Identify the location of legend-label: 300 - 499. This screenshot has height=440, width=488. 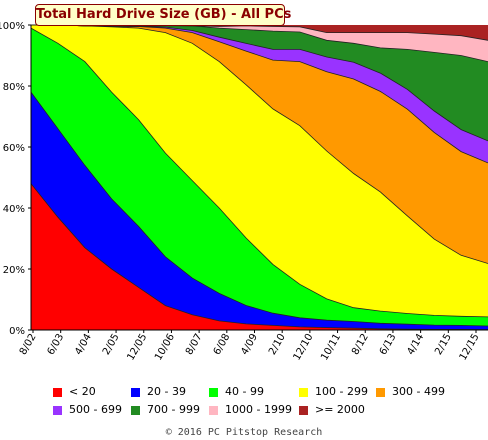
(418, 391).